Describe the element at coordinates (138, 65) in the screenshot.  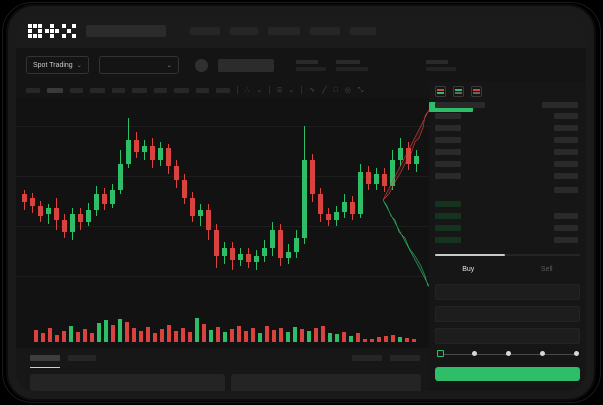
I see `trading-pair-selector: ⌄` at that location.